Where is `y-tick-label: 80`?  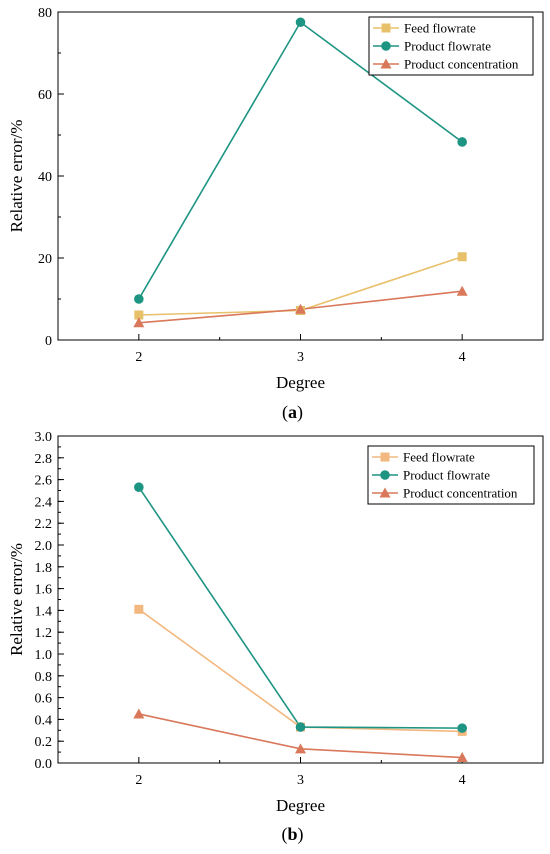 y-tick-label: 80 is located at coordinates (45, 13).